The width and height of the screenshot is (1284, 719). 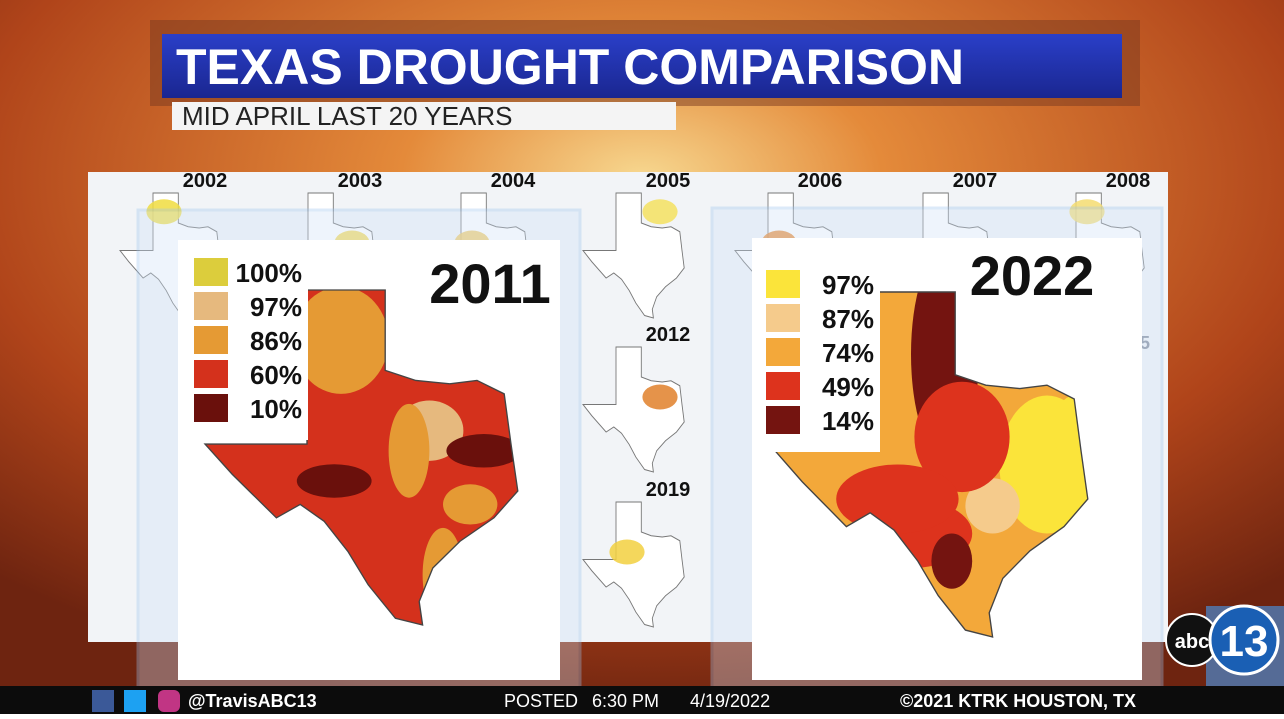 What do you see at coordinates (347, 116) in the screenshot?
I see `subtitle: MID APRIL LAST 20 YEARS` at bounding box center [347, 116].